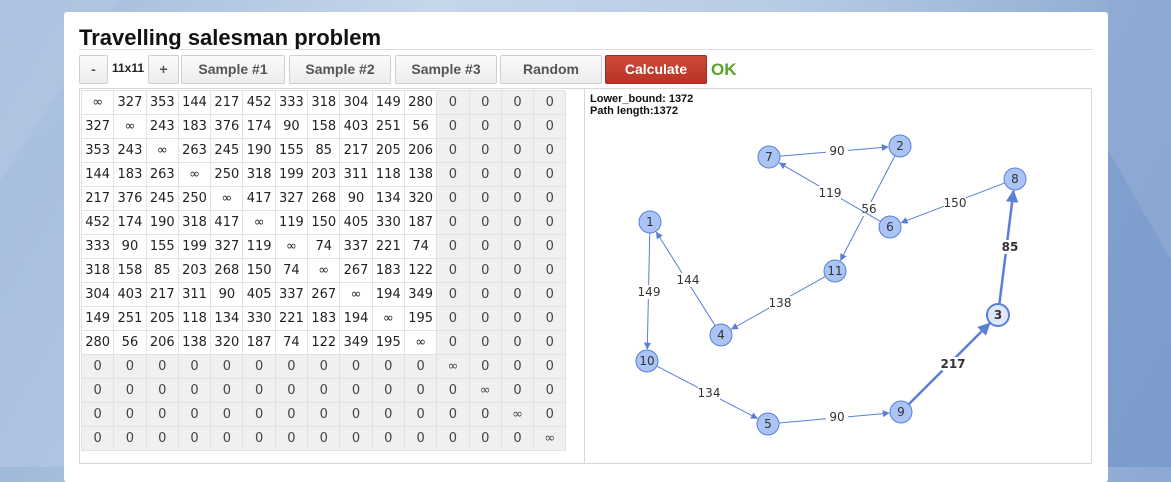  Describe the element at coordinates (97, 246) in the screenshot. I see `matrix-cell: 333` at that location.